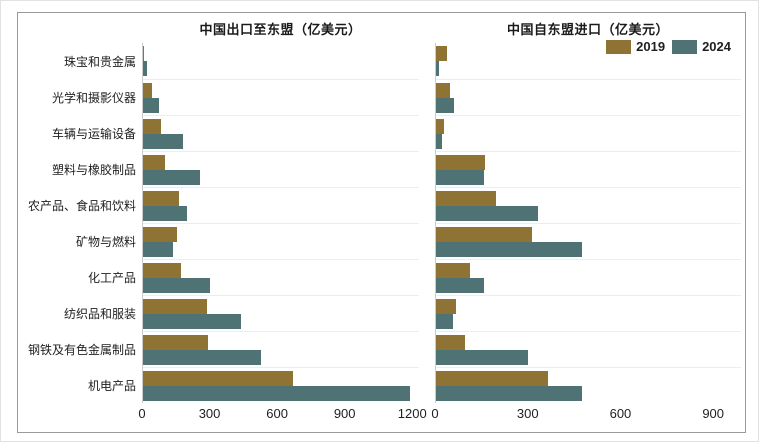 The height and width of the screenshot is (442, 759). What do you see at coordinates (668, 46) in the screenshot?
I see `chart-legend: 2019 2024` at bounding box center [668, 46].